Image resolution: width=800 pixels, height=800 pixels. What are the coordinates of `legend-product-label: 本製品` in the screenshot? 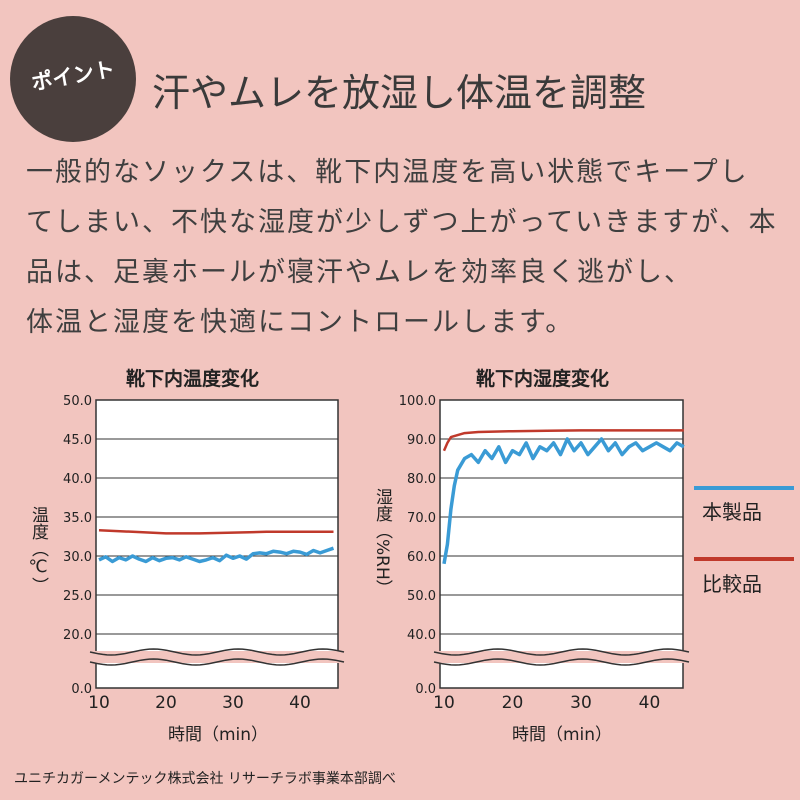 It's located at (732, 512).